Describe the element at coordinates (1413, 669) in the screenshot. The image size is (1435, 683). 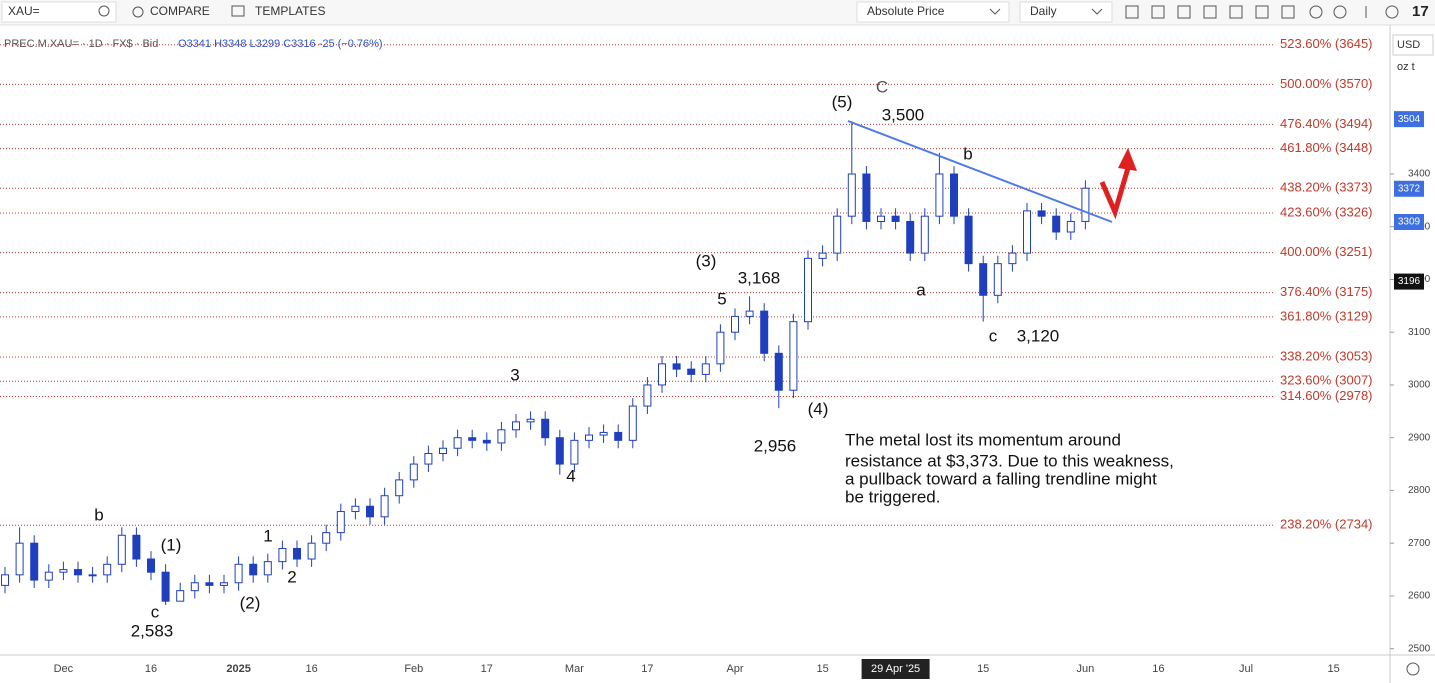
I see `settings-icon` at that location.